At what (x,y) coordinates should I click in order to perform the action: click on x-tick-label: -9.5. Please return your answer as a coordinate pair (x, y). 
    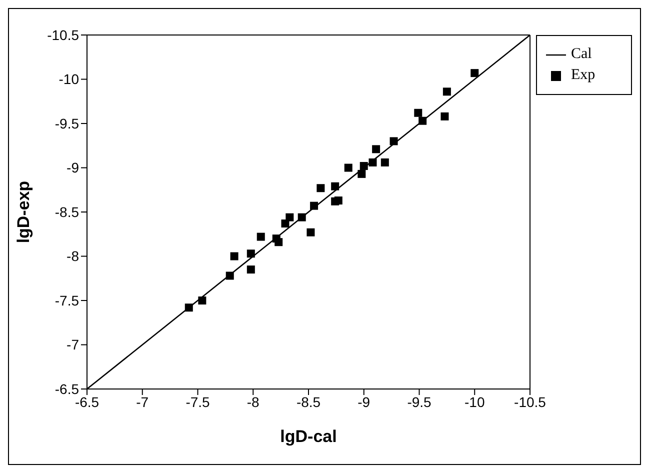
    Looking at the image, I should click on (419, 402).